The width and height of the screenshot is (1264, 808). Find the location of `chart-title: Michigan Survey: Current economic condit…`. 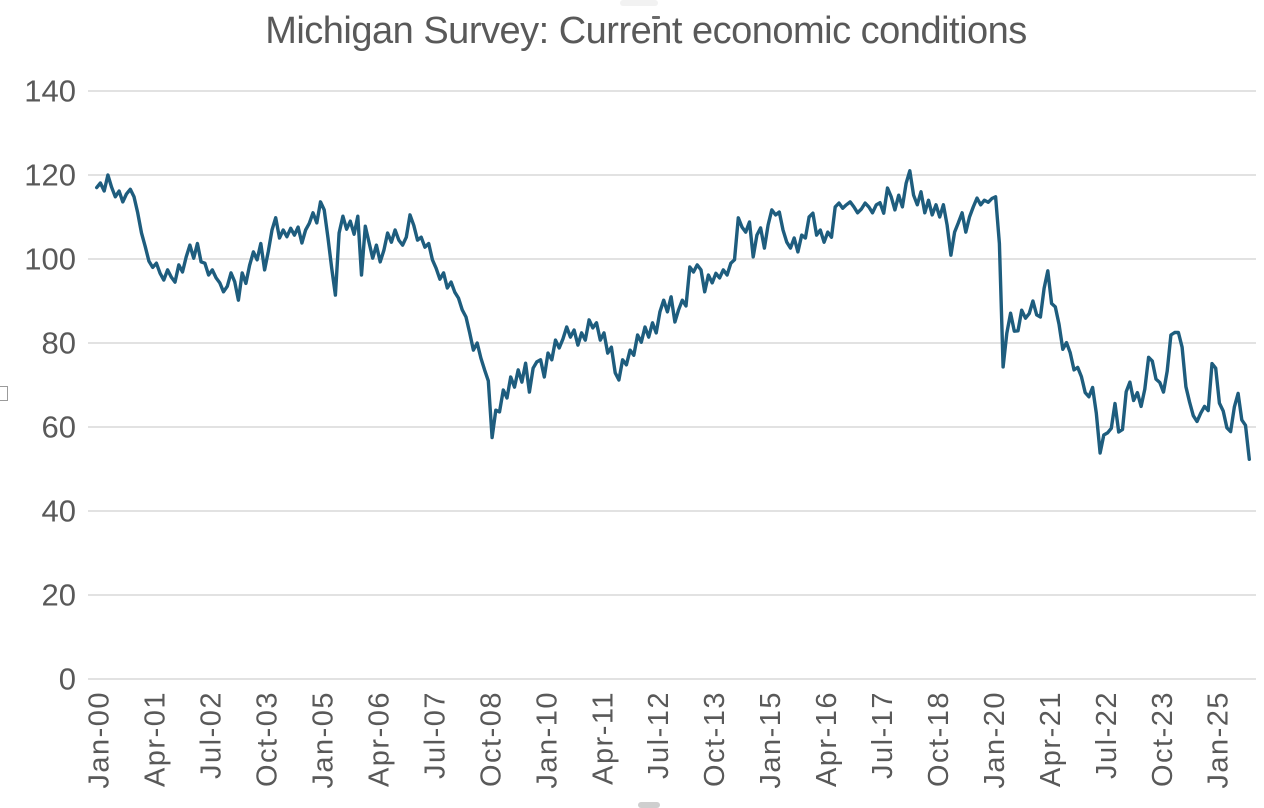

chart-title: Michigan Survey: Current economic condit… is located at coordinates (646, 31).